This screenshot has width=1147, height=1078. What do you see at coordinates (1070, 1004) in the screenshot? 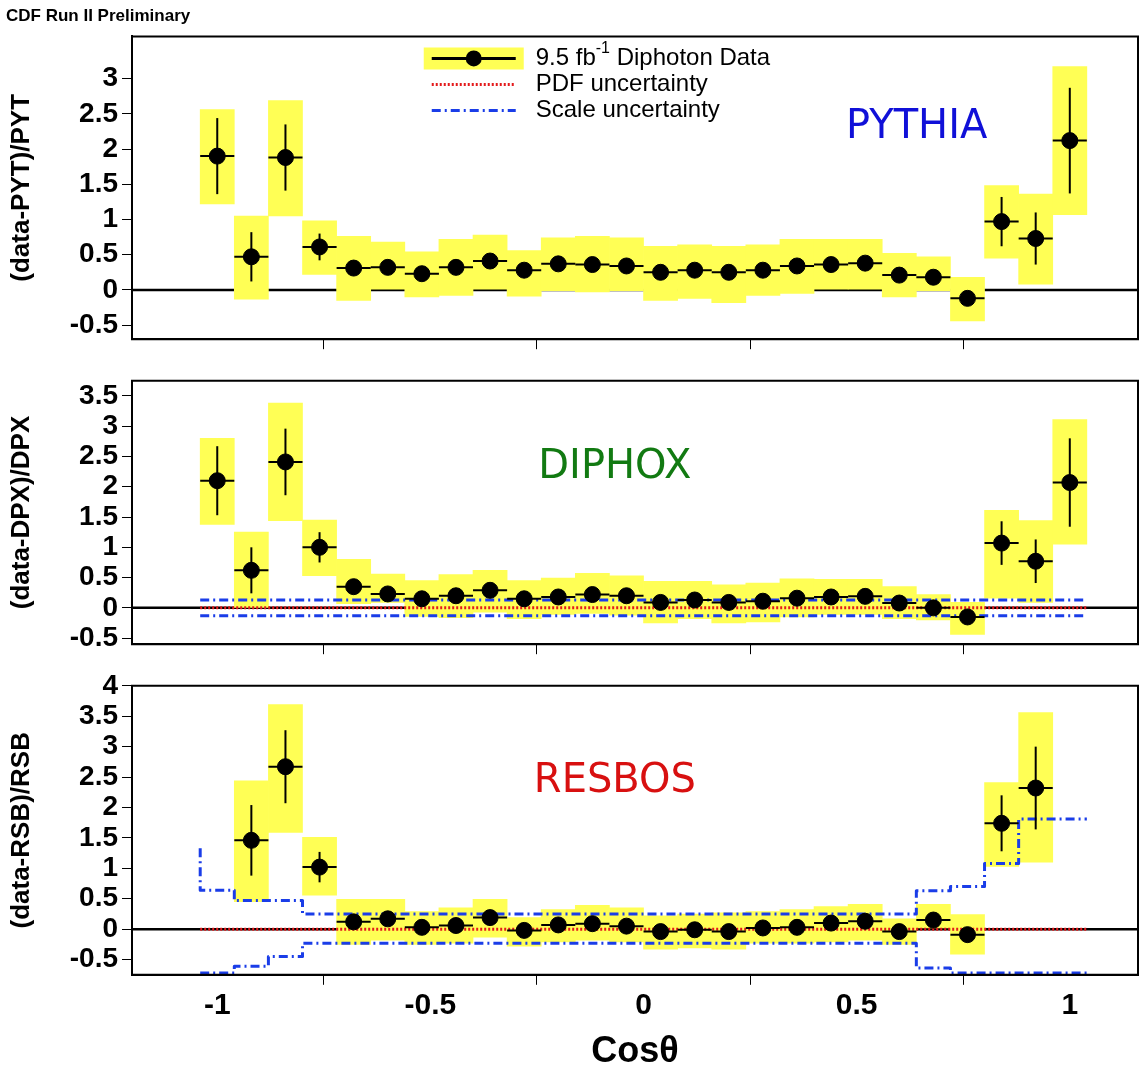
I see `x-tick-label: 1` at bounding box center [1070, 1004].